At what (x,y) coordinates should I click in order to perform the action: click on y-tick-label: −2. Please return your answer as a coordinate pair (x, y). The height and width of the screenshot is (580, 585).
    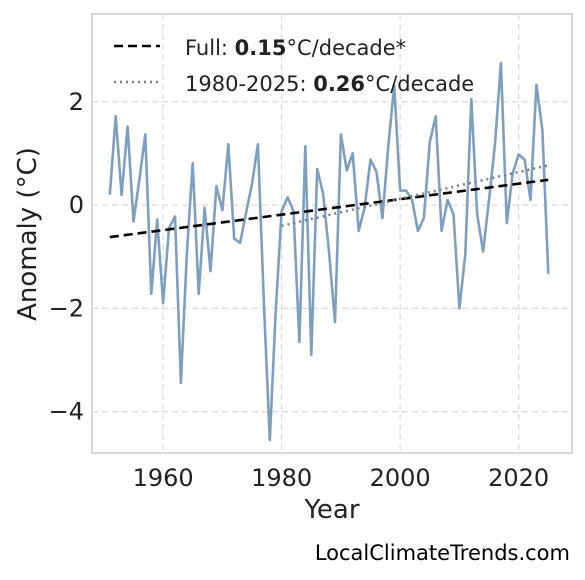
    Looking at the image, I should click on (66, 308).